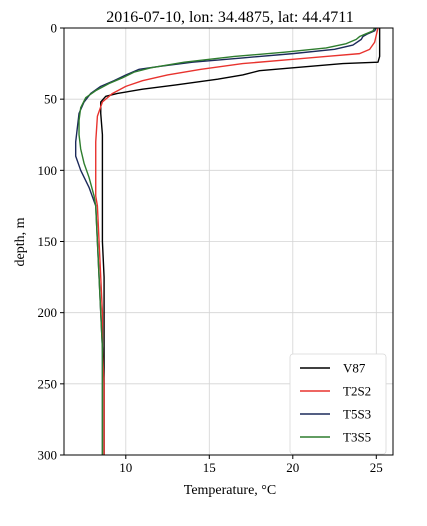 The width and height of the screenshot is (427, 526). Describe the element at coordinates (357, 414) in the screenshot. I see `legend-label-t5s3: T5S3` at that location.